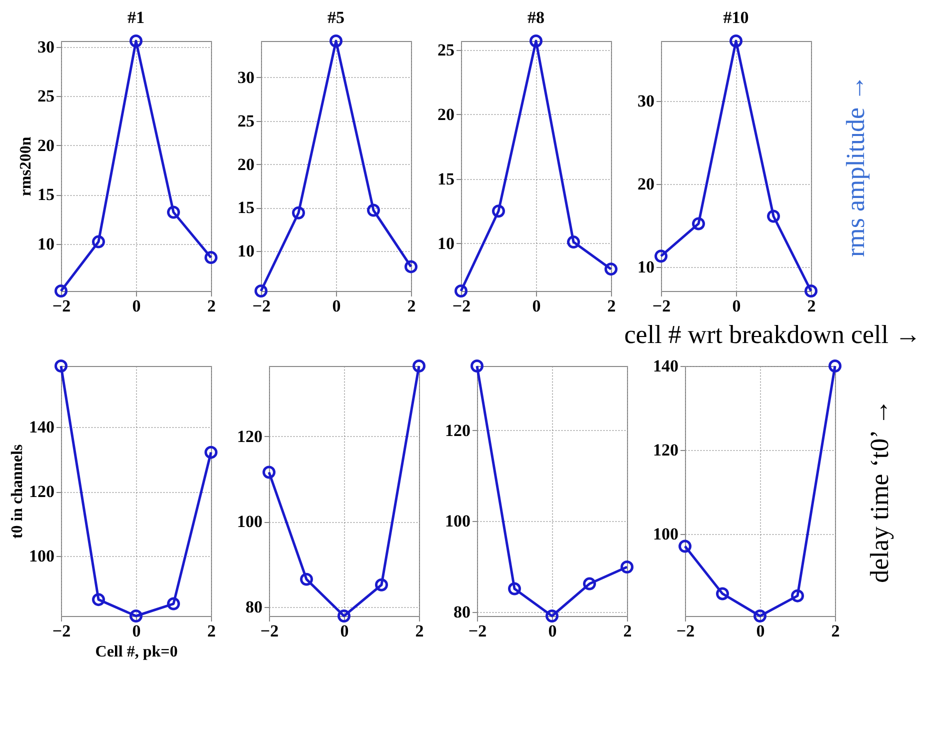  I want to click on chart-title: #5, so click(336, 17).